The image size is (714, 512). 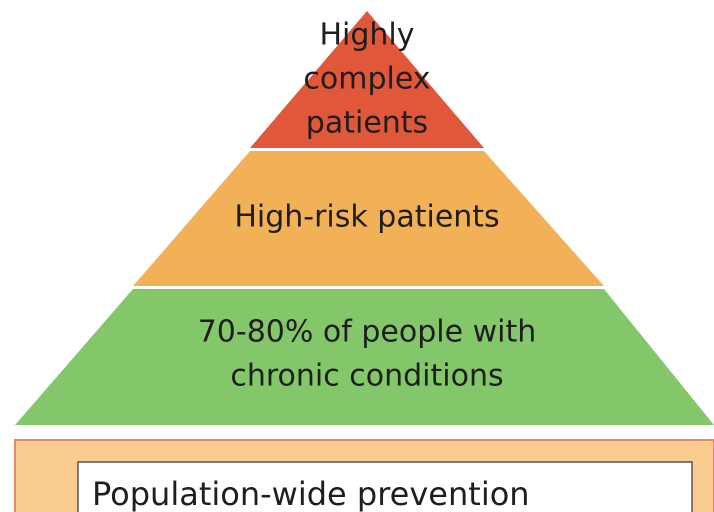 I want to click on top-tier, so click(x=367, y=79).